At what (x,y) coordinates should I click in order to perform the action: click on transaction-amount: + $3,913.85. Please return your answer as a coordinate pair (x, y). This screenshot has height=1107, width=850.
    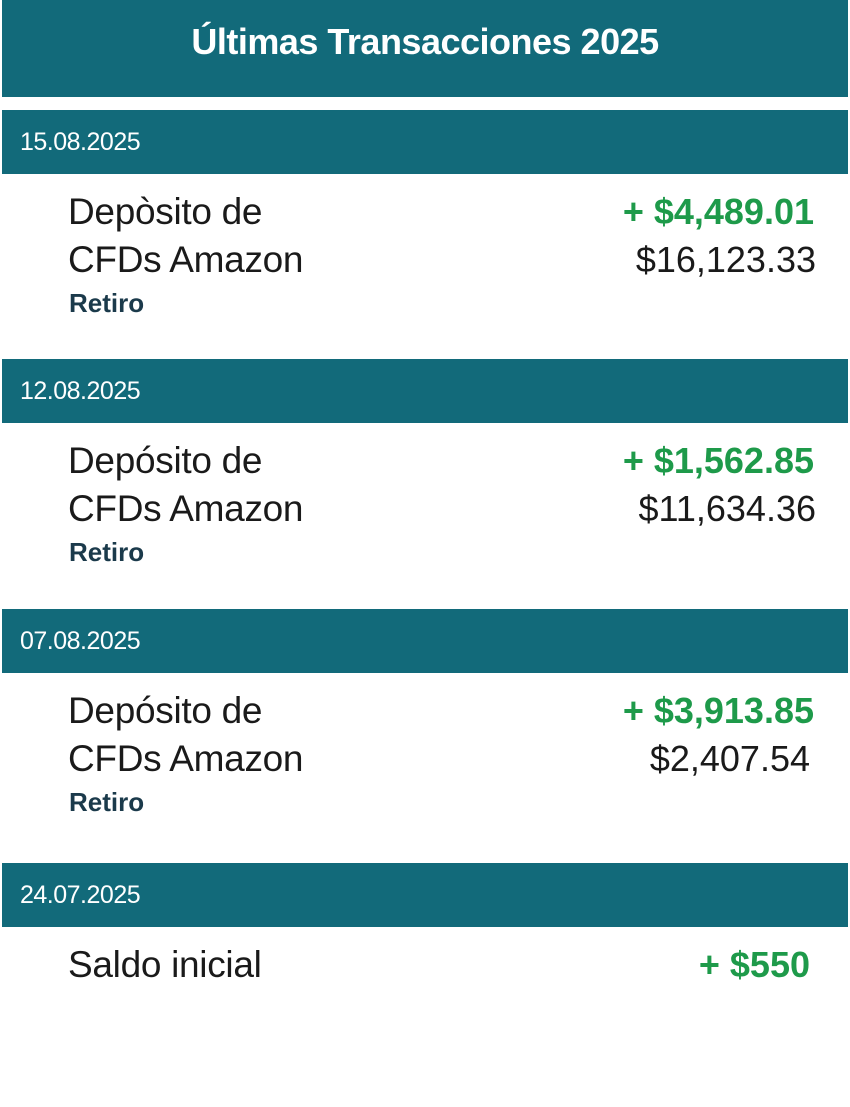
    Looking at the image, I should click on (718, 710).